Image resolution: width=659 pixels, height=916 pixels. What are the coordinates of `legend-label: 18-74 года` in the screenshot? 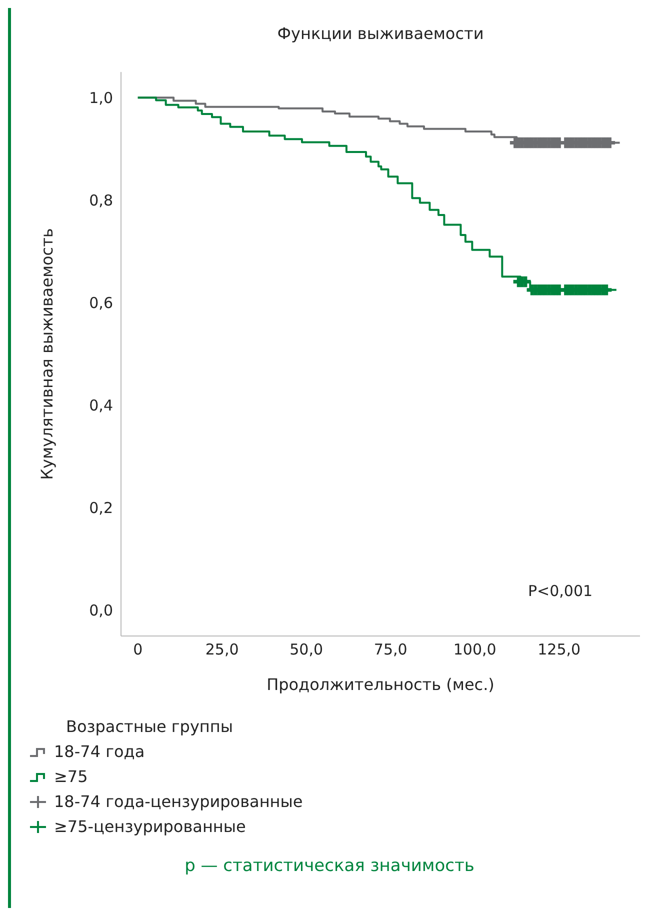 It's located at (99, 752).